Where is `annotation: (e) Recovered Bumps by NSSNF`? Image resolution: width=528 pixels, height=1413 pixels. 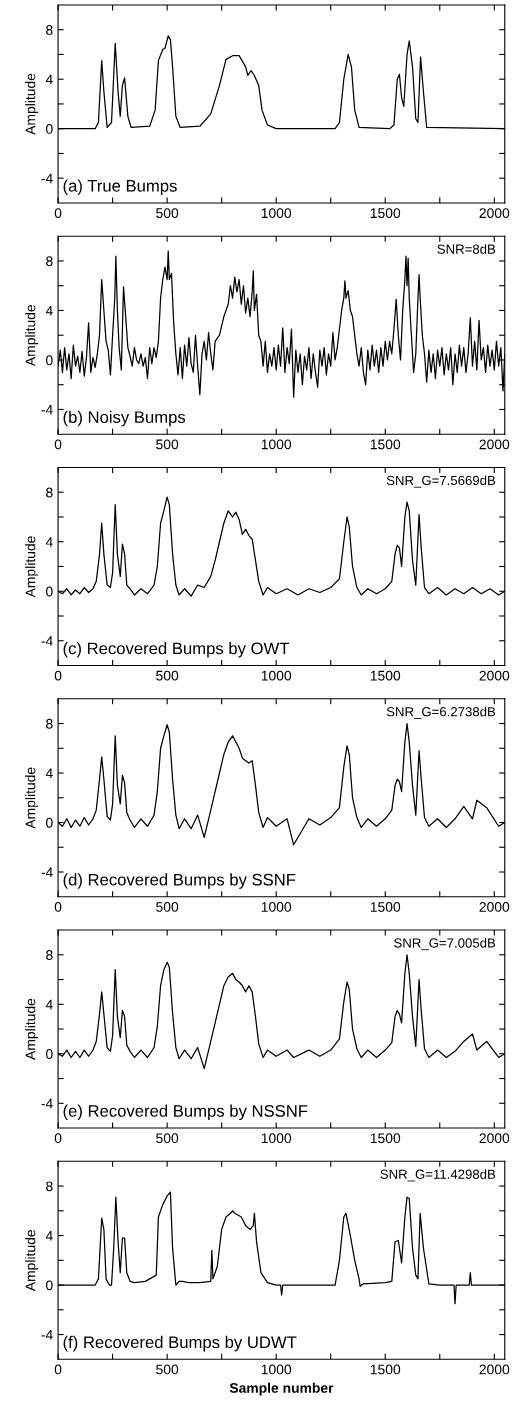
annotation: (e) Recovered Bumps by NSSNF is located at coordinates (185, 1112).